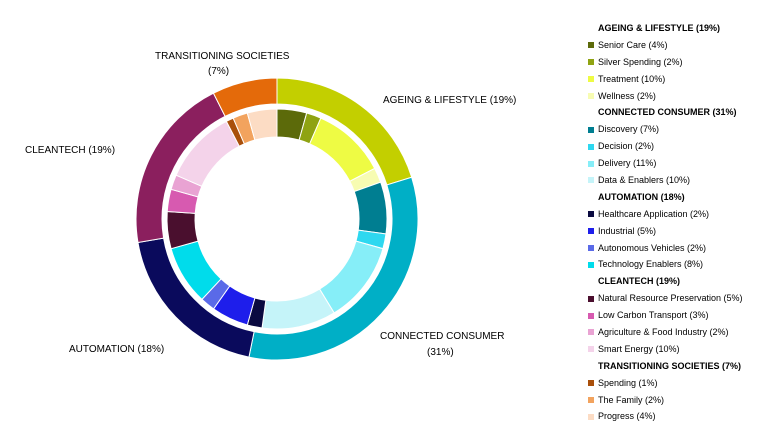 Image resolution: width=770 pixels, height=443 pixels. Describe the element at coordinates (116, 349) in the screenshot. I see `outer-label-automation: AUTOMATION (18%)` at that location.